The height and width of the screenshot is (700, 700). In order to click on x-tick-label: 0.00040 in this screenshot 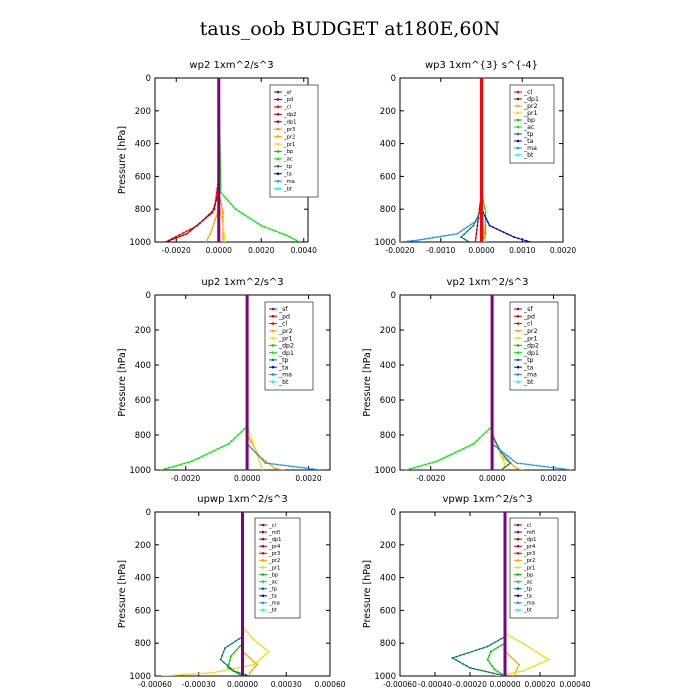, I will do `click(574, 684)`.